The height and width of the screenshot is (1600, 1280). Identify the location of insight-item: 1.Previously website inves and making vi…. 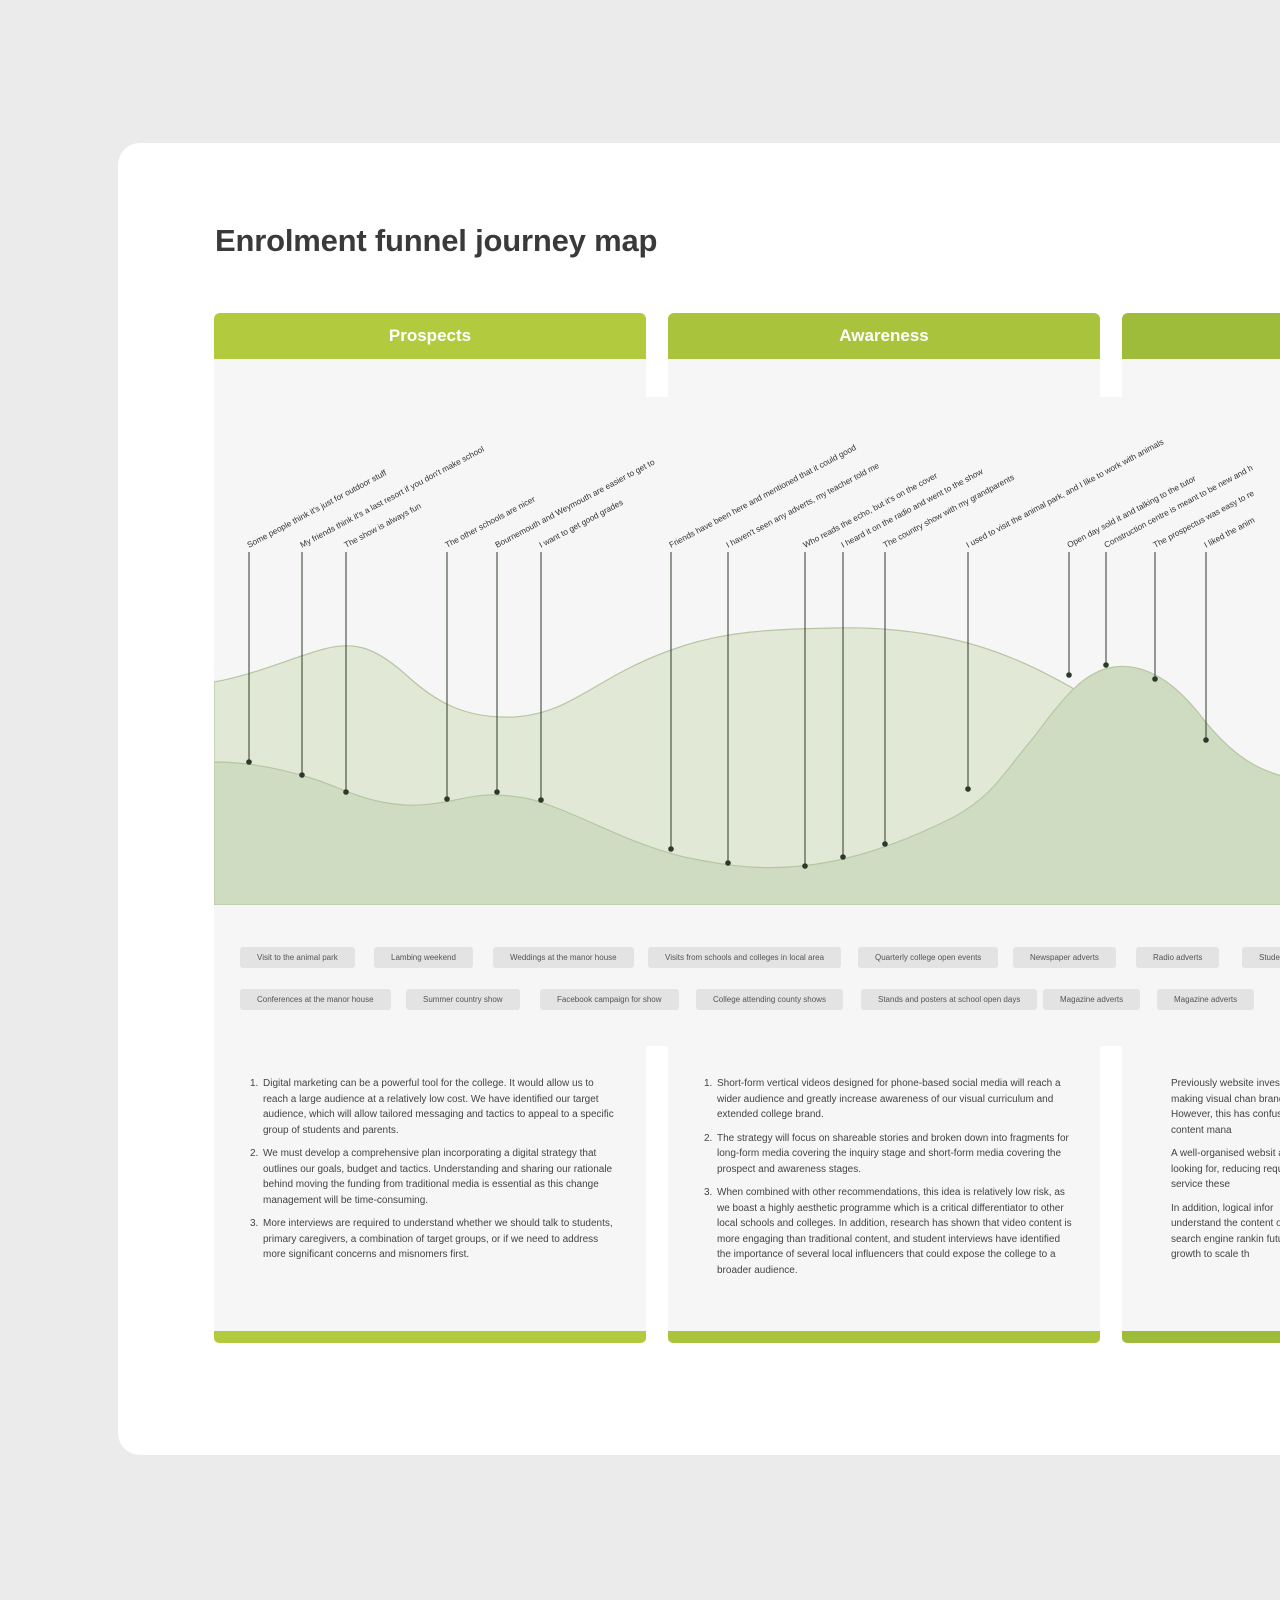
(1225, 1107).